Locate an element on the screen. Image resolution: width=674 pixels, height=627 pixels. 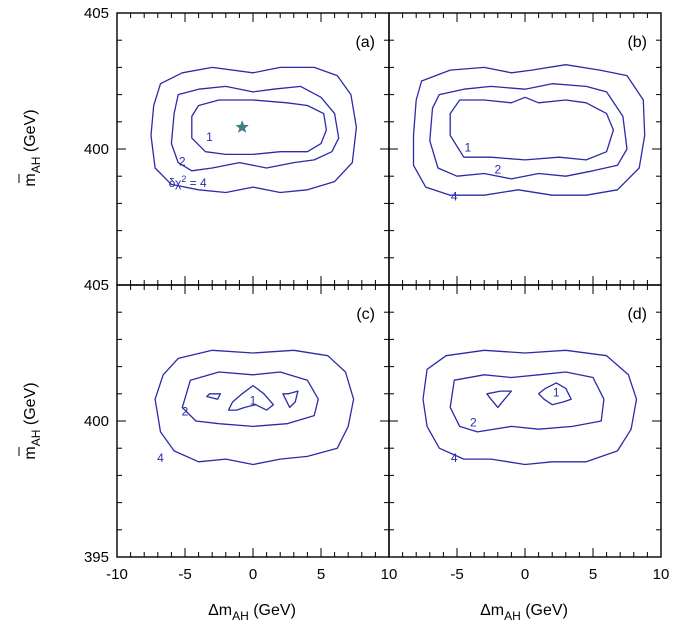
panel-b: (b) 1 2 4 is located at coordinates (529, 119).